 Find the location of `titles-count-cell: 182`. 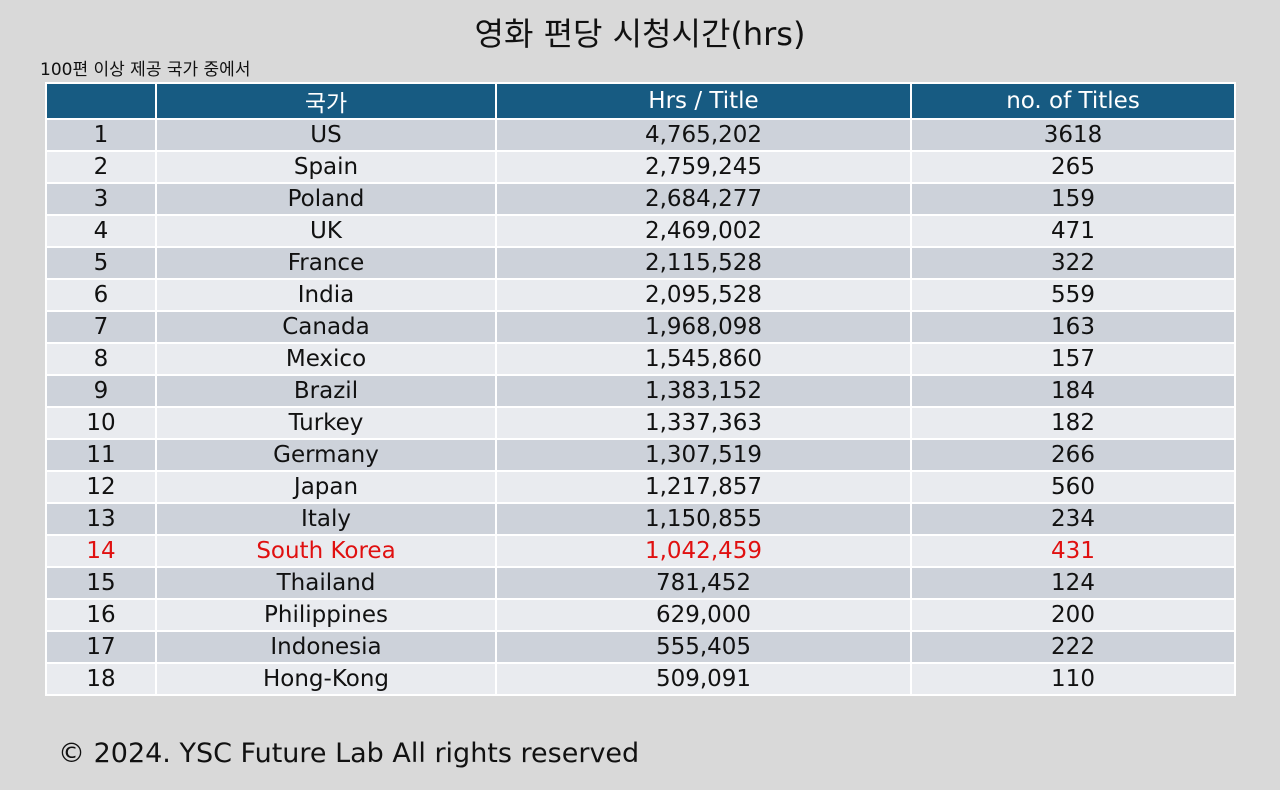

titles-count-cell: 182 is located at coordinates (1073, 423).